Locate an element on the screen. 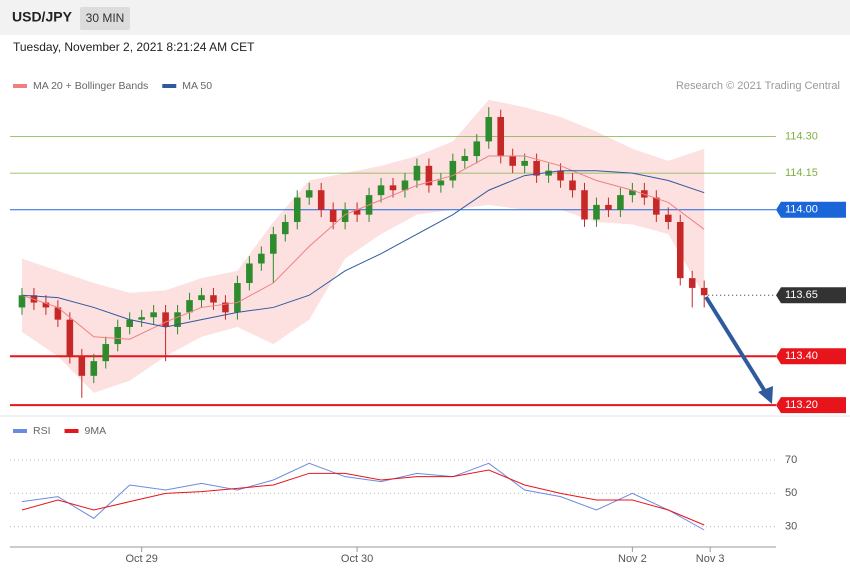  legend-label: MA 50 is located at coordinates (197, 86).